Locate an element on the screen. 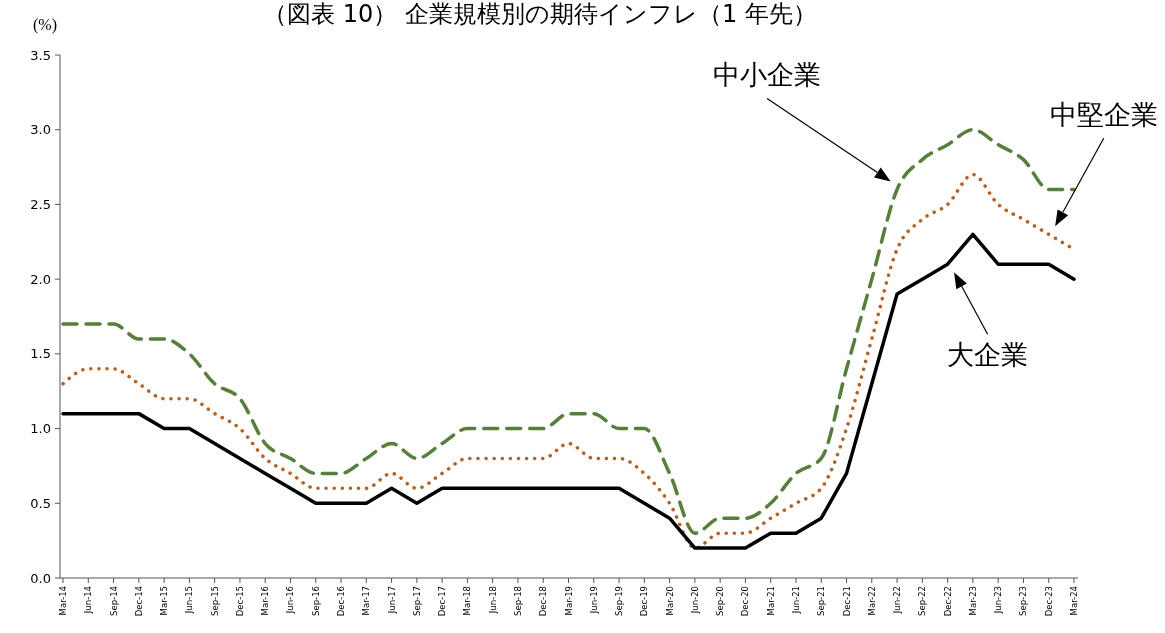 The width and height of the screenshot is (1165, 633). x-tick-label: Dec-20 is located at coordinates (745, 601).